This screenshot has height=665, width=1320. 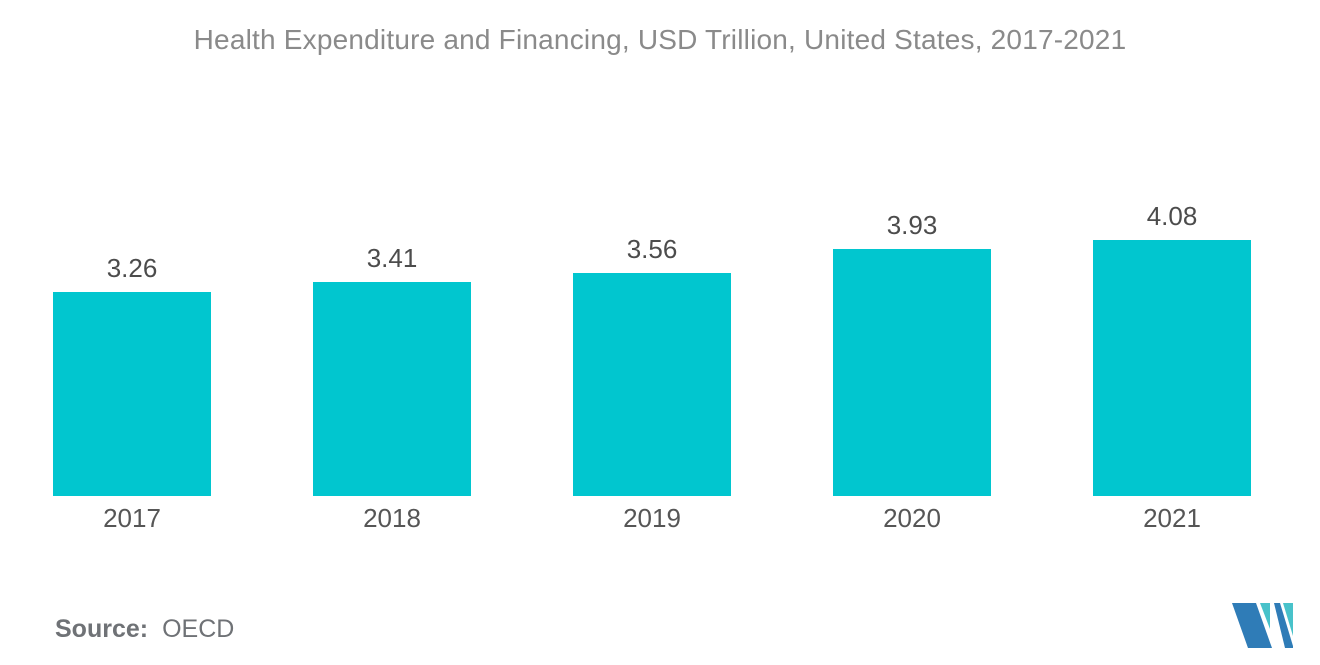 What do you see at coordinates (392, 258) in the screenshot?
I see `bar-value-label: 3.41` at bounding box center [392, 258].